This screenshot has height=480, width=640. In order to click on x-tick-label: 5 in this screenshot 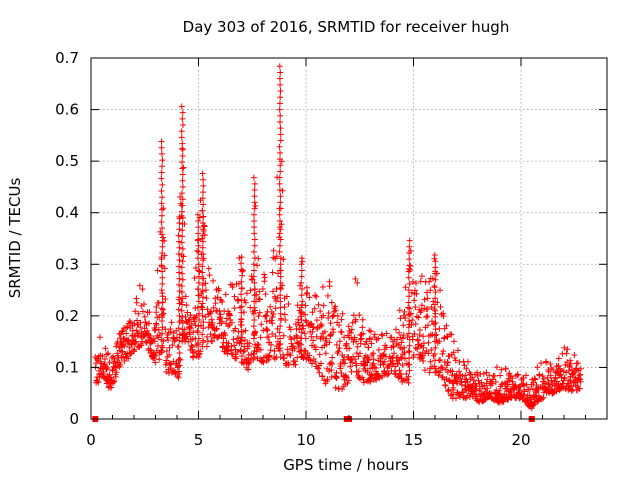, I will do `click(199, 440)`.